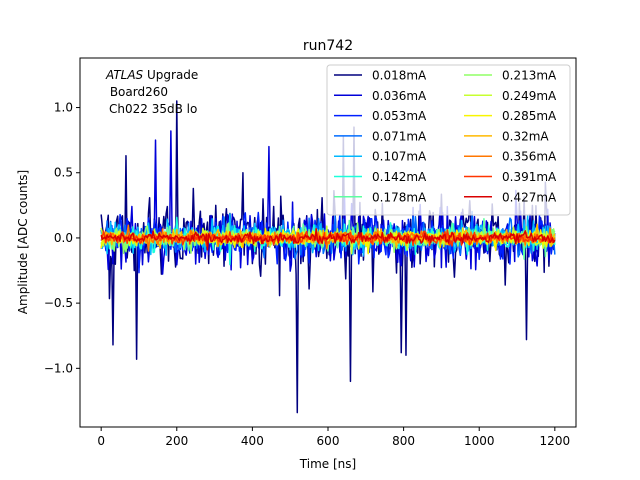  I want to click on x-tick-label: 200, so click(176, 441).